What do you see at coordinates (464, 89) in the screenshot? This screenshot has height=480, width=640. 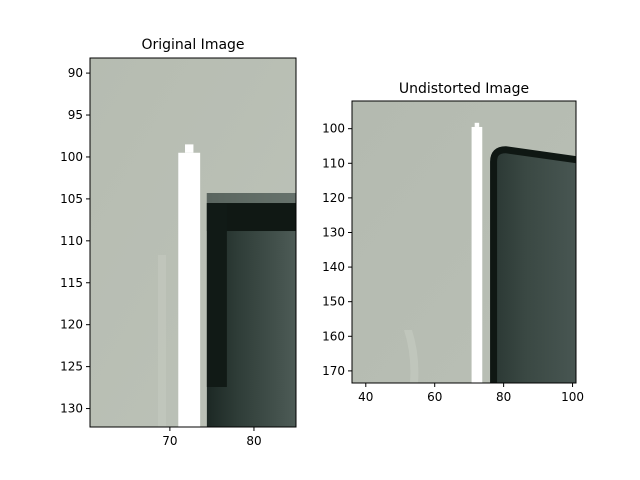 I see `undistorted-image-title: Undistorted Image` at bounding box center [464, 89].